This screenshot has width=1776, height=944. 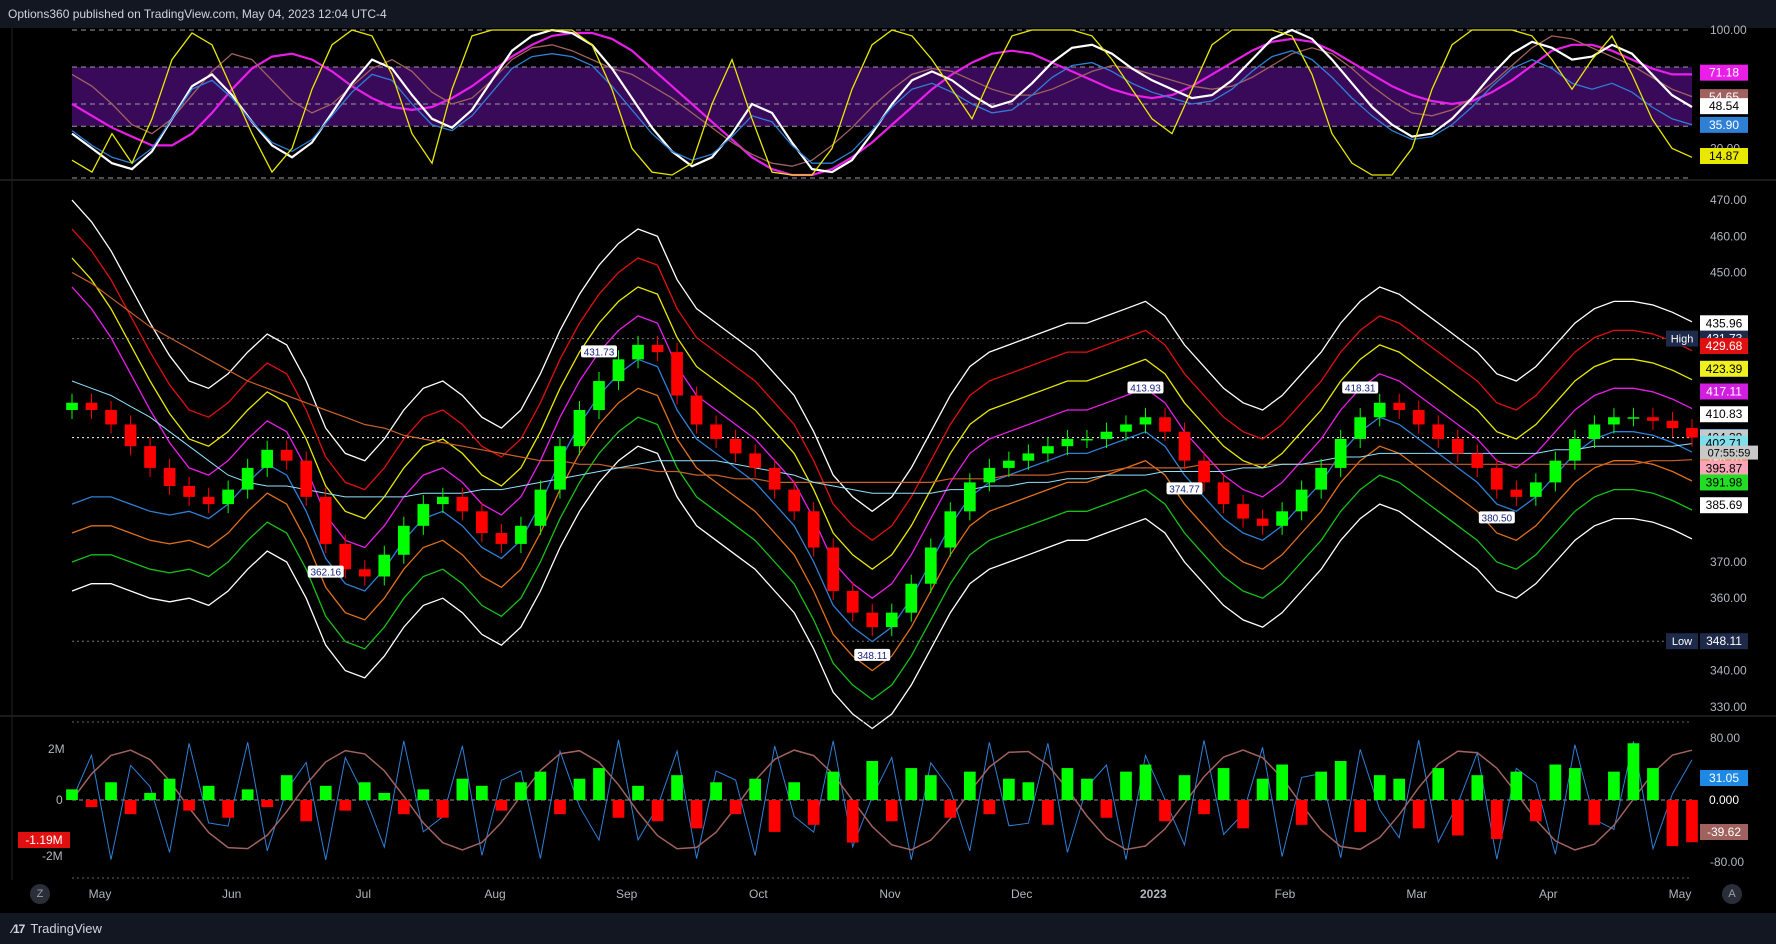 I want to click on price-tag-label: 410.83, so click(x=1724, y=414).